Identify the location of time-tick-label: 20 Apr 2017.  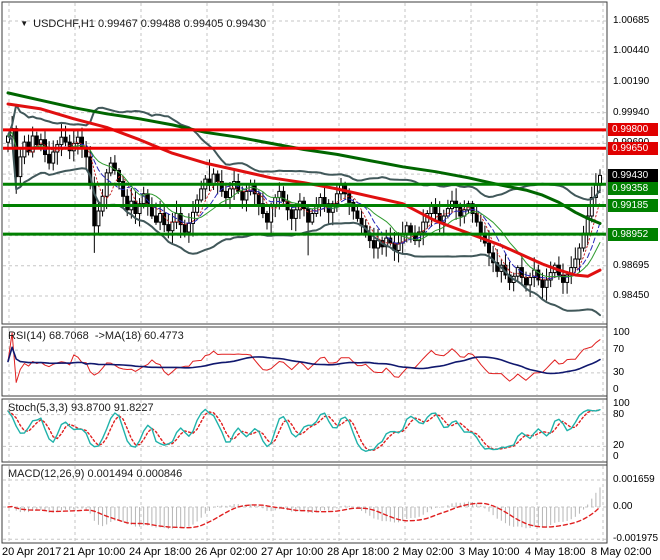
(32, 552).